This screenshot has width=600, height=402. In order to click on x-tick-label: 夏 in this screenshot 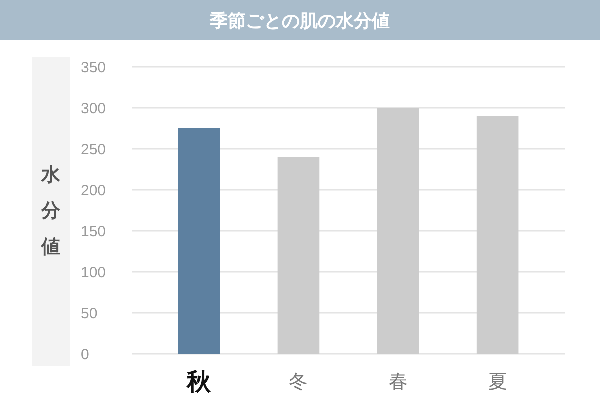, I will do `click(498, 382)`.